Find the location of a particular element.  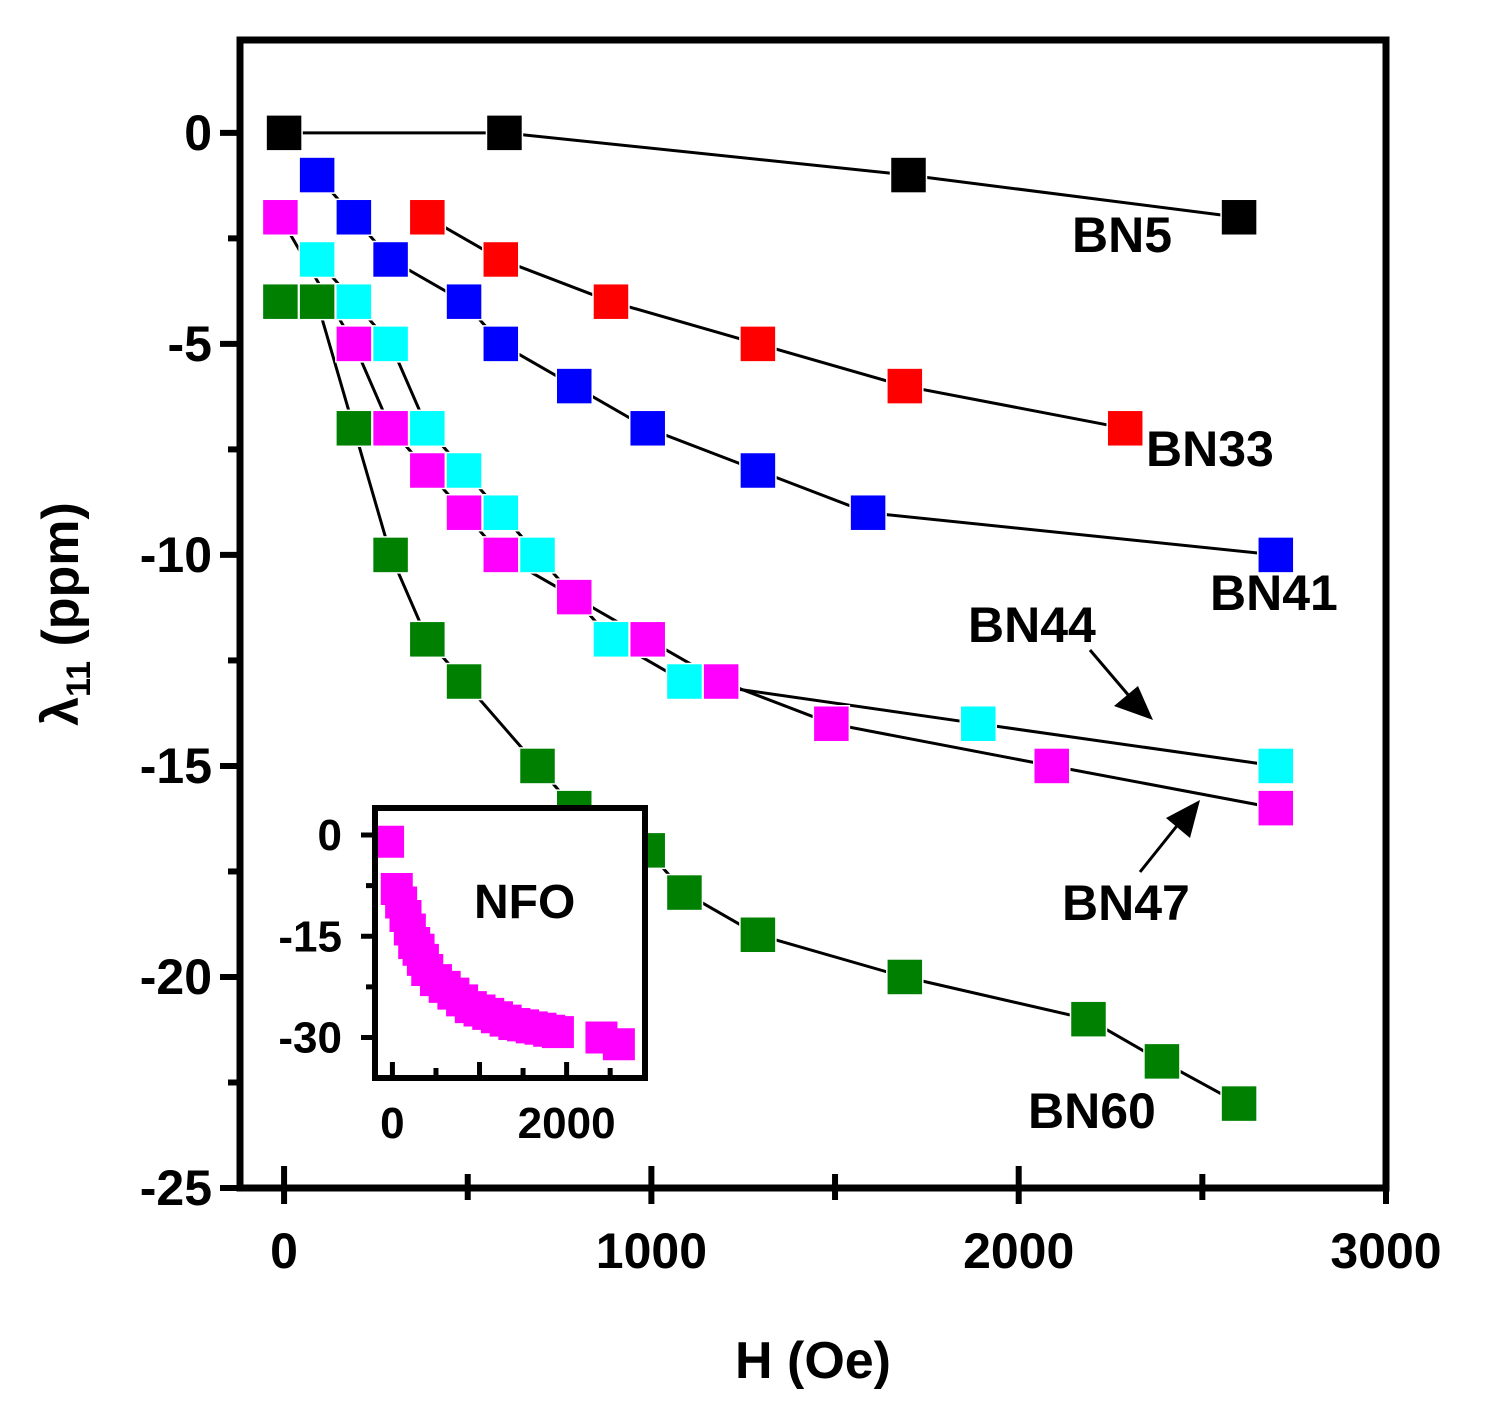

arrow-bn44-head is located at coordinates (1133, 703).